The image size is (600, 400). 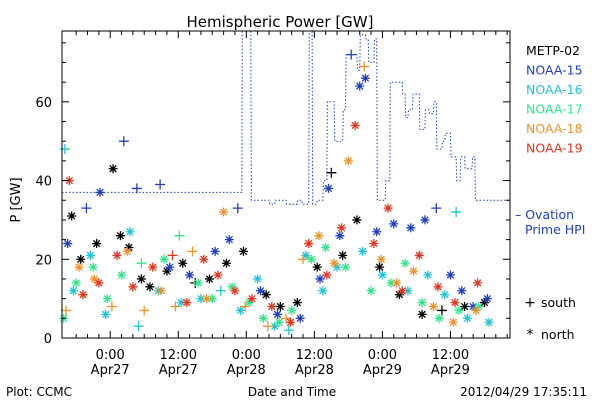 What do you see at coordinates (280, 22) in the screenshot?
I see `chart-title: Hemispheric Power [GW]` at bounding box center [280, 22].